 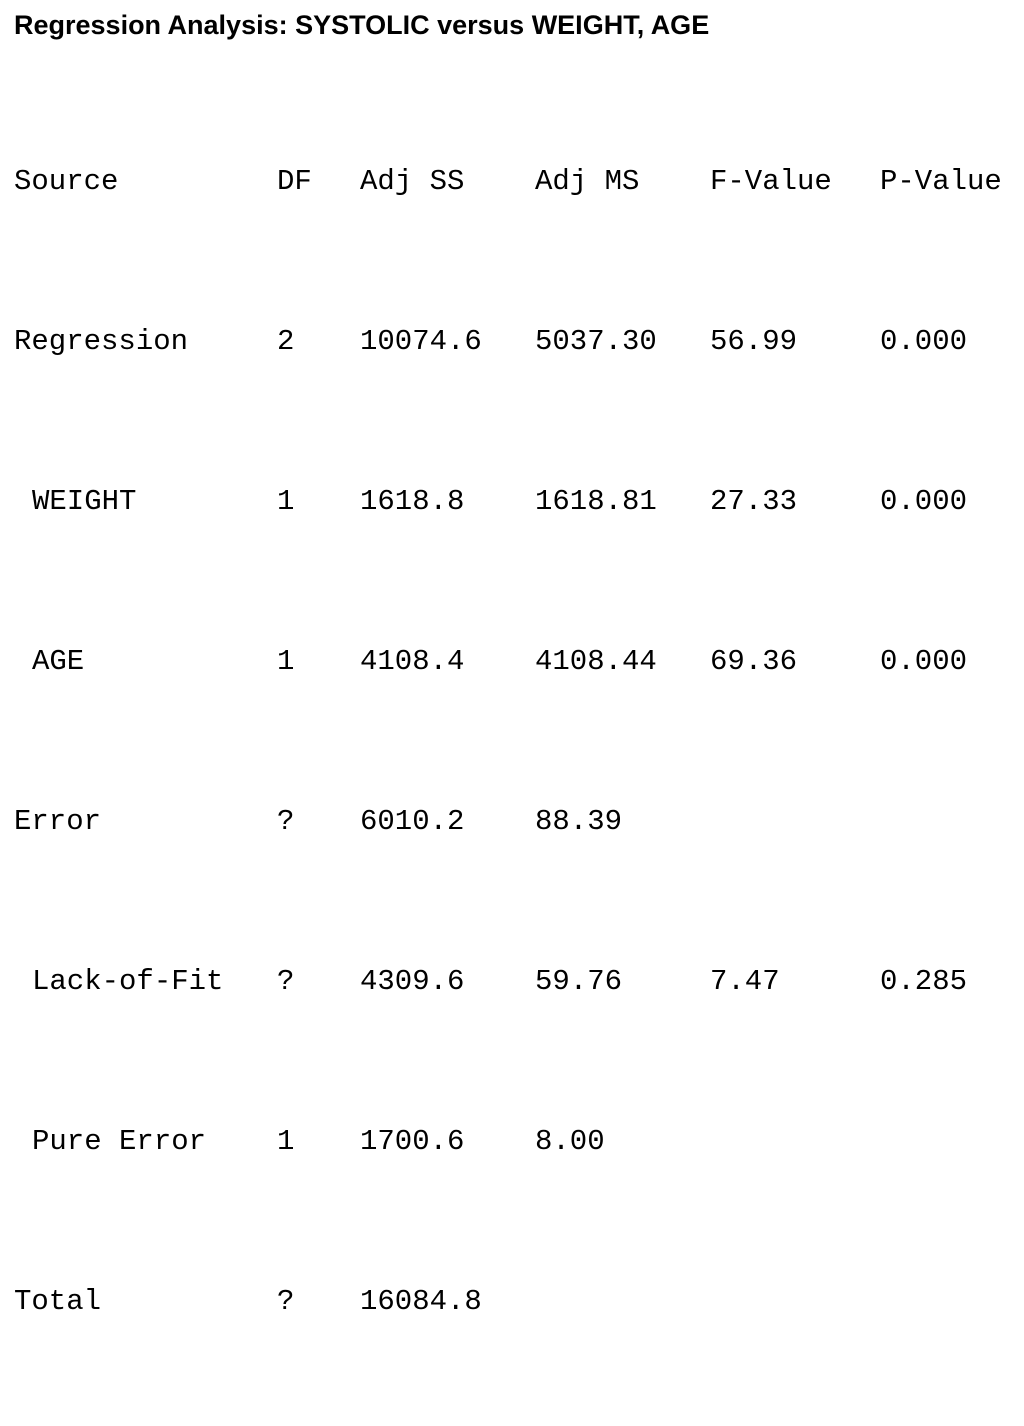 What do you see at coordinates (771, 181) in the screenshot?
I see `col-header-f-value: F-Value` at bounding box center [771, 181].